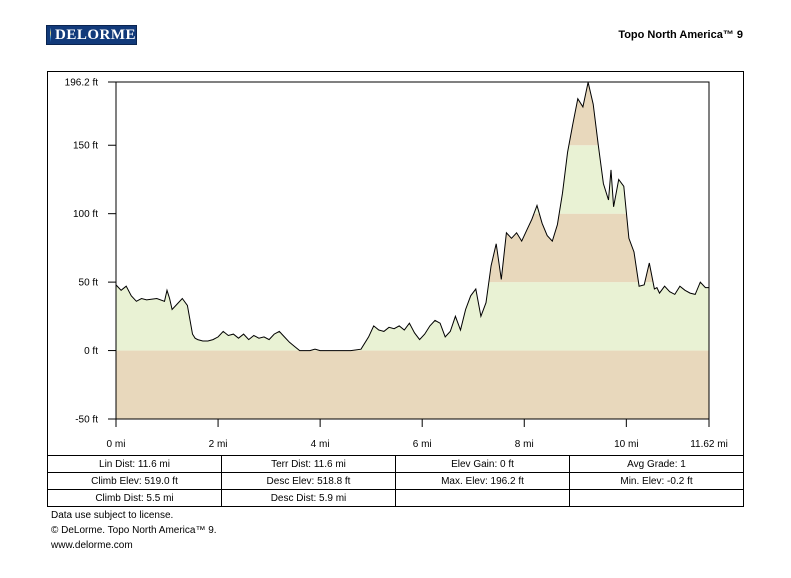 The height and width of the screenshot is (578, 791). I want to click on stats-row: Climb Dist: 5.5 mi Desc Dist: 5.9 mi, so click(395, 498).